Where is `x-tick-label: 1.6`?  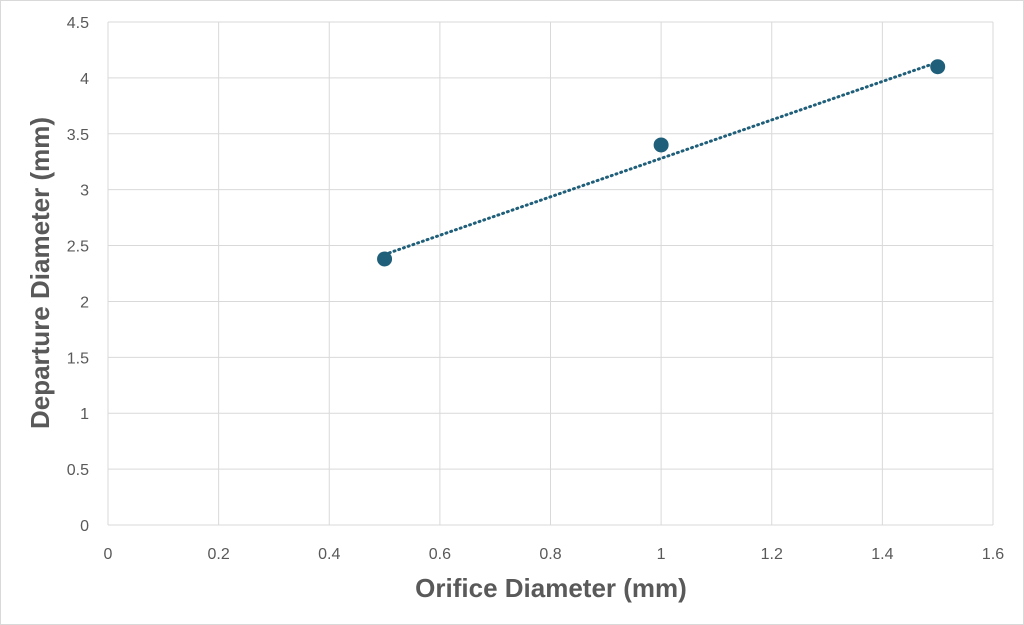
x-tick-label: 1.6 is located at coordinates (993, 554).